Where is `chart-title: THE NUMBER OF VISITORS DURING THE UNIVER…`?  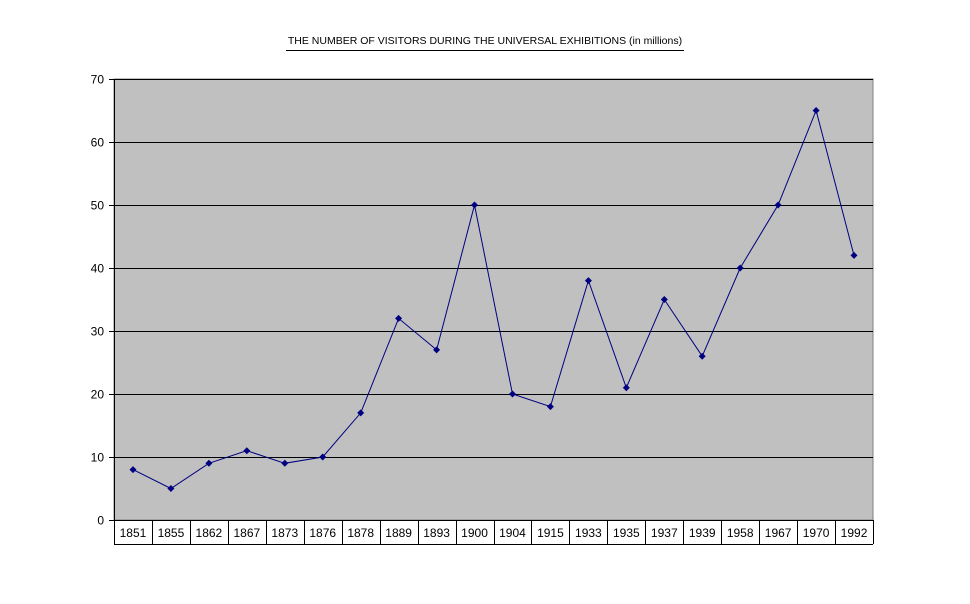
chart-title: THE NUMBER OF VISITORS DURING THE UNIVER… is located at coordinates (485, 43).